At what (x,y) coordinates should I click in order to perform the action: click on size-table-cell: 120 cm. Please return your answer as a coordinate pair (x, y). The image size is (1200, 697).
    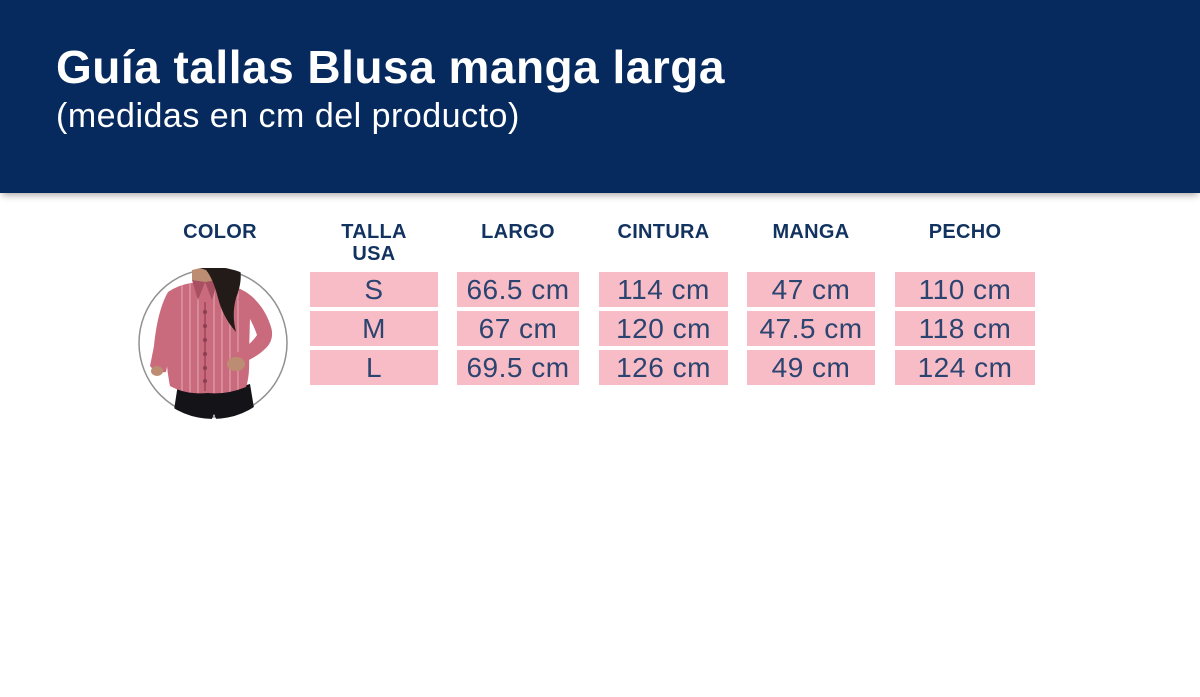
    Looking at the image, I should click on (663, 328).